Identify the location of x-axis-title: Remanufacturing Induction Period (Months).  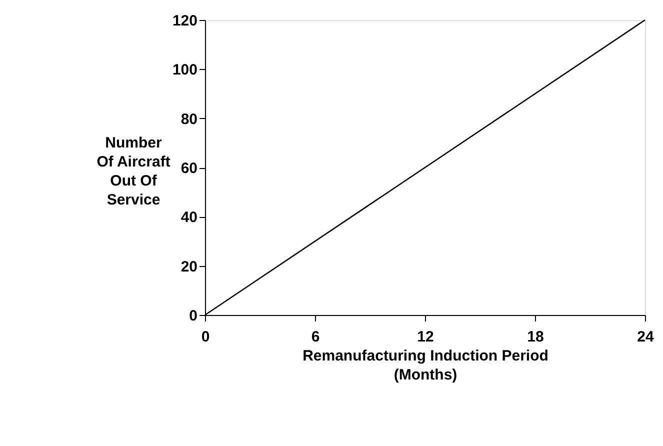
(425, 366).